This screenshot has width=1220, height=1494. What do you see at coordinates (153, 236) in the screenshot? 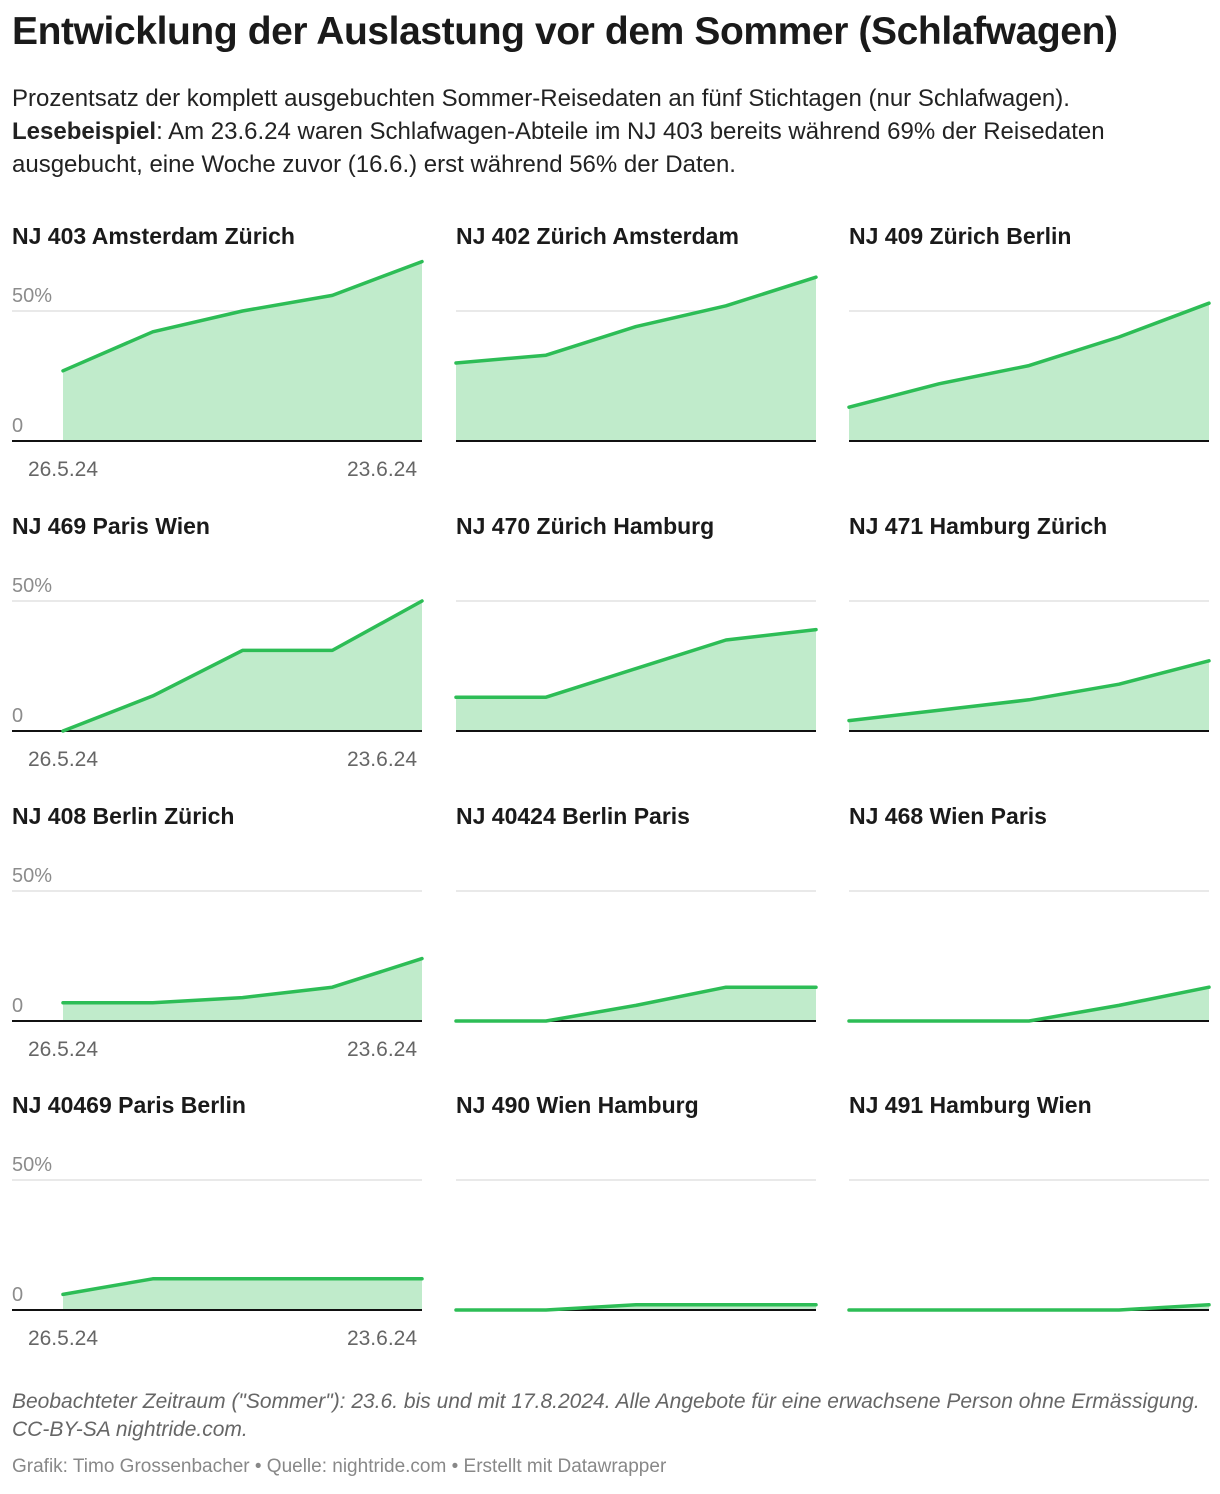
I see `panel-title-1: NJ 403 Amsterdam Zürich` at bounding box center [153, 236].